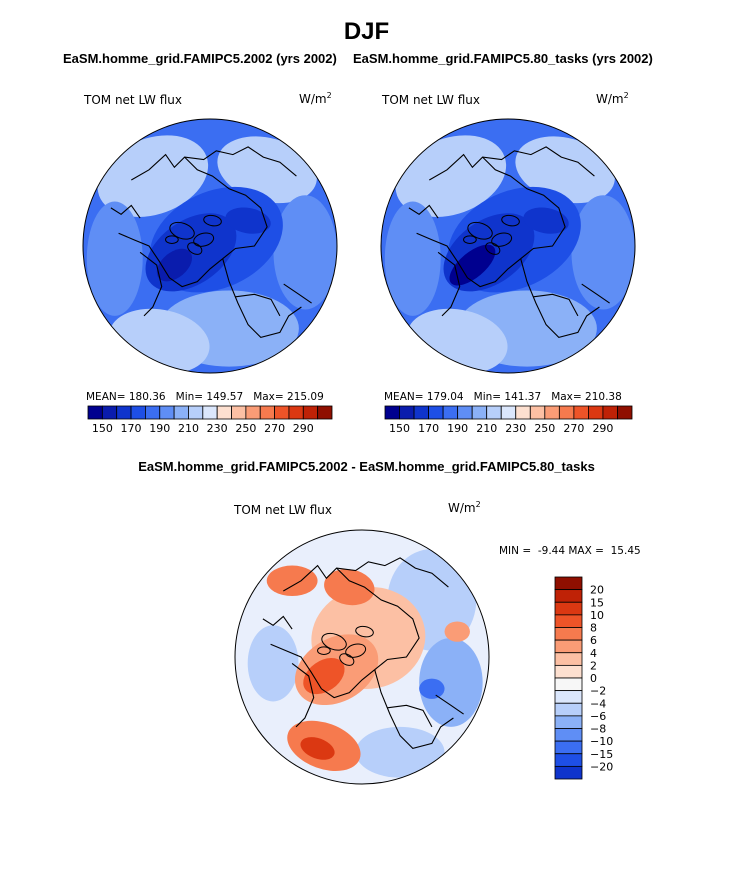  I want to click on panel-3-units: W/m2, so click(464, 507).